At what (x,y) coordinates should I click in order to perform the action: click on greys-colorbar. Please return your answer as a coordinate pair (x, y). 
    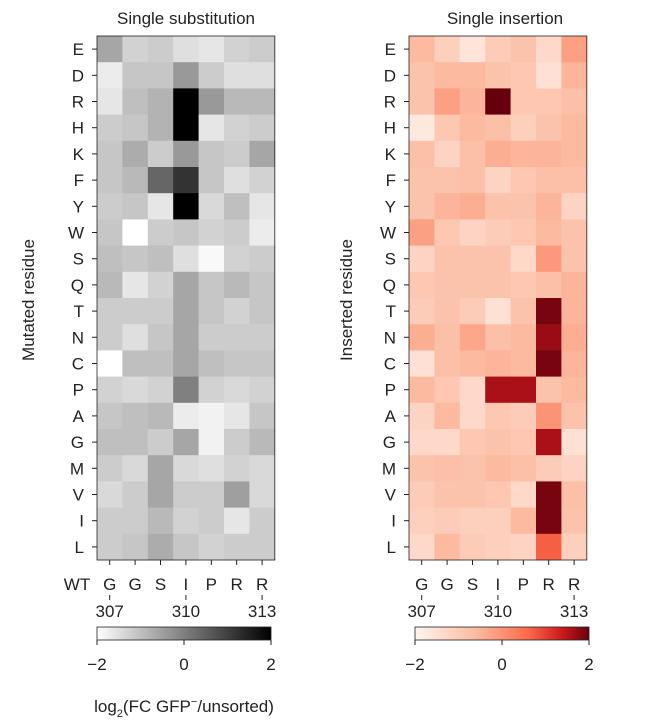
    Looking at the image, I should click on (184, 633).